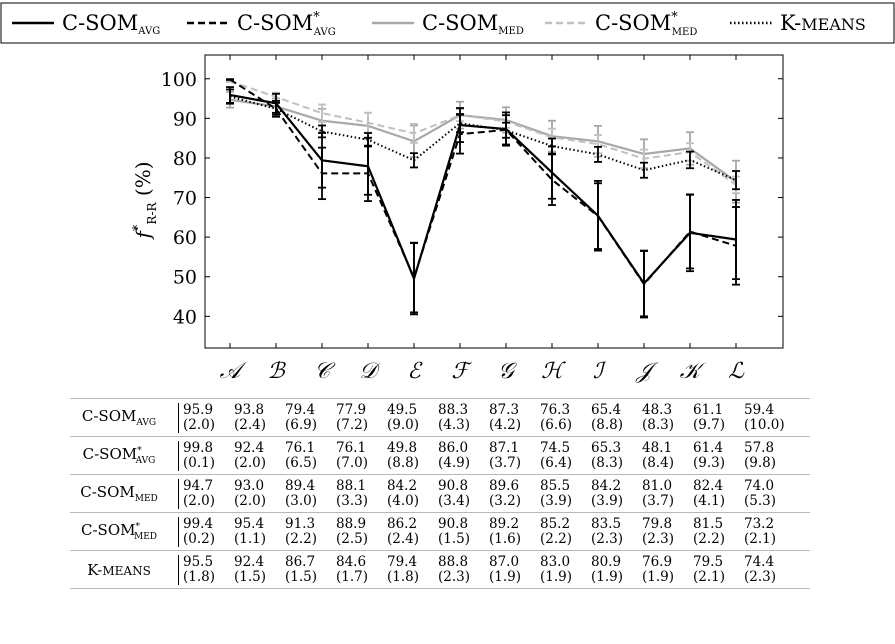 This screenshot has height=644, width=895. I want to click on cell-mean: 61.1, so click(708, 409).